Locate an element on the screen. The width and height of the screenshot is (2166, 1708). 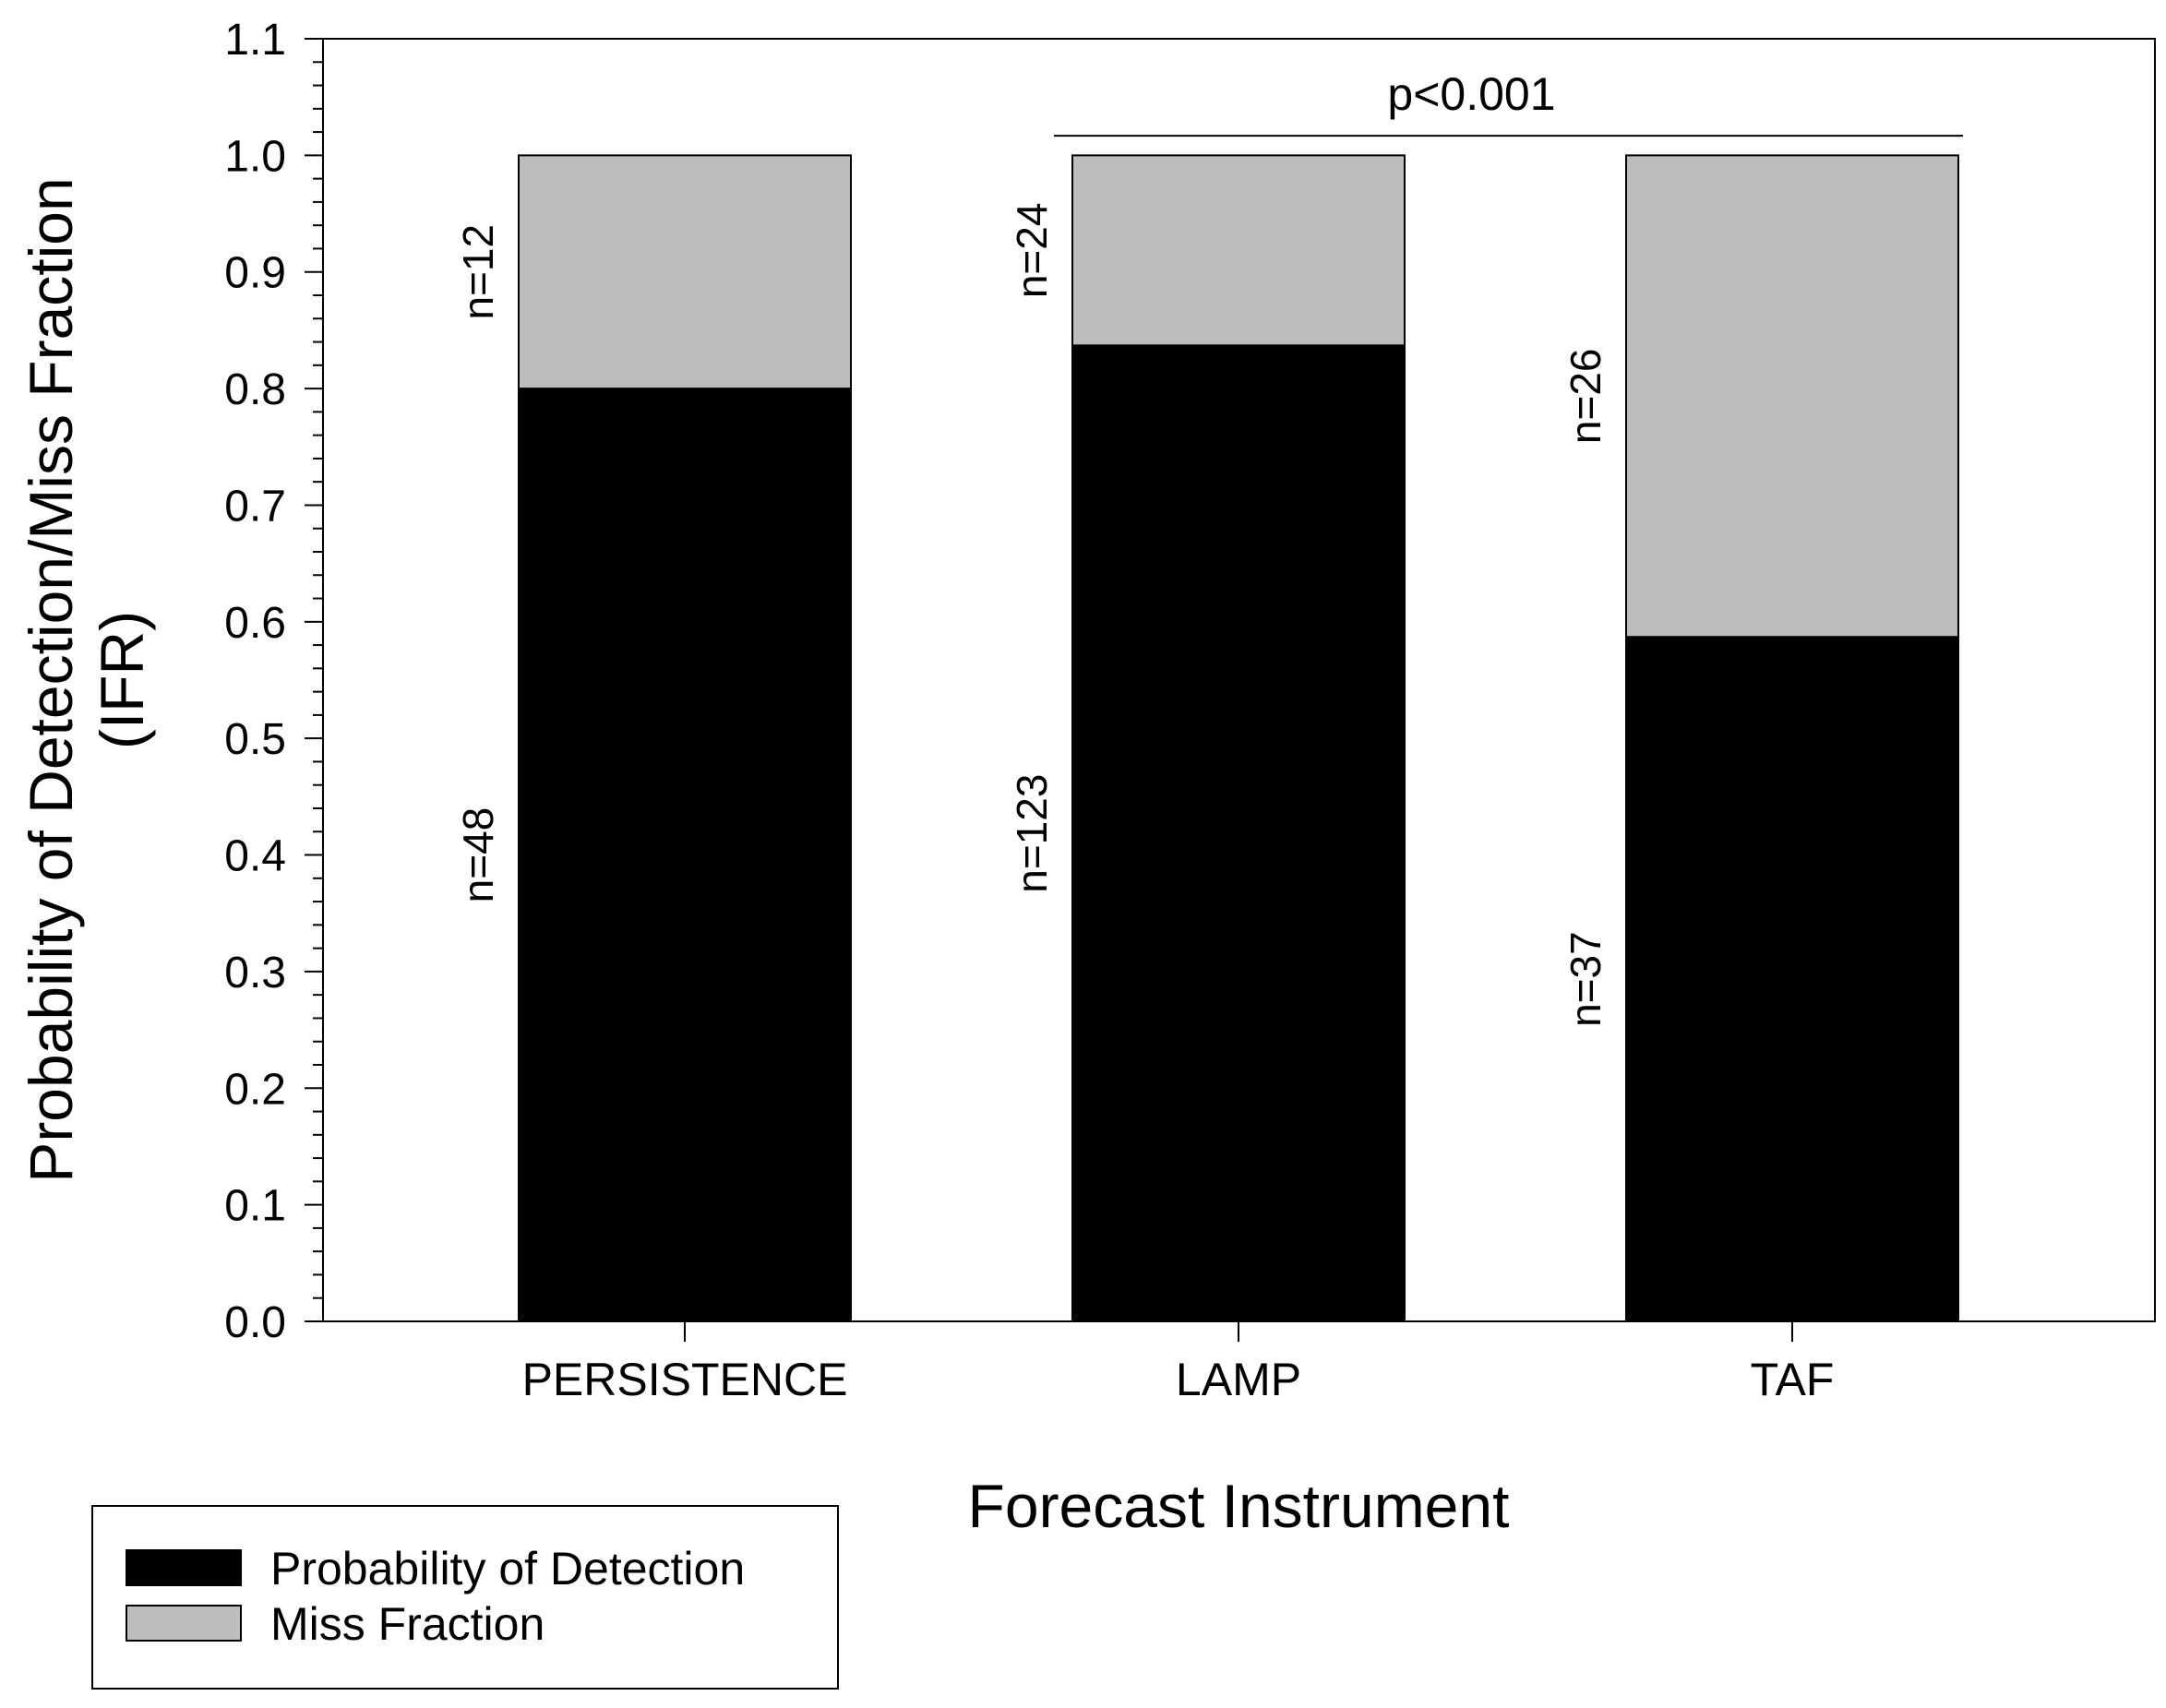
bar-taf-detection is located at coordinates (1792, 979).